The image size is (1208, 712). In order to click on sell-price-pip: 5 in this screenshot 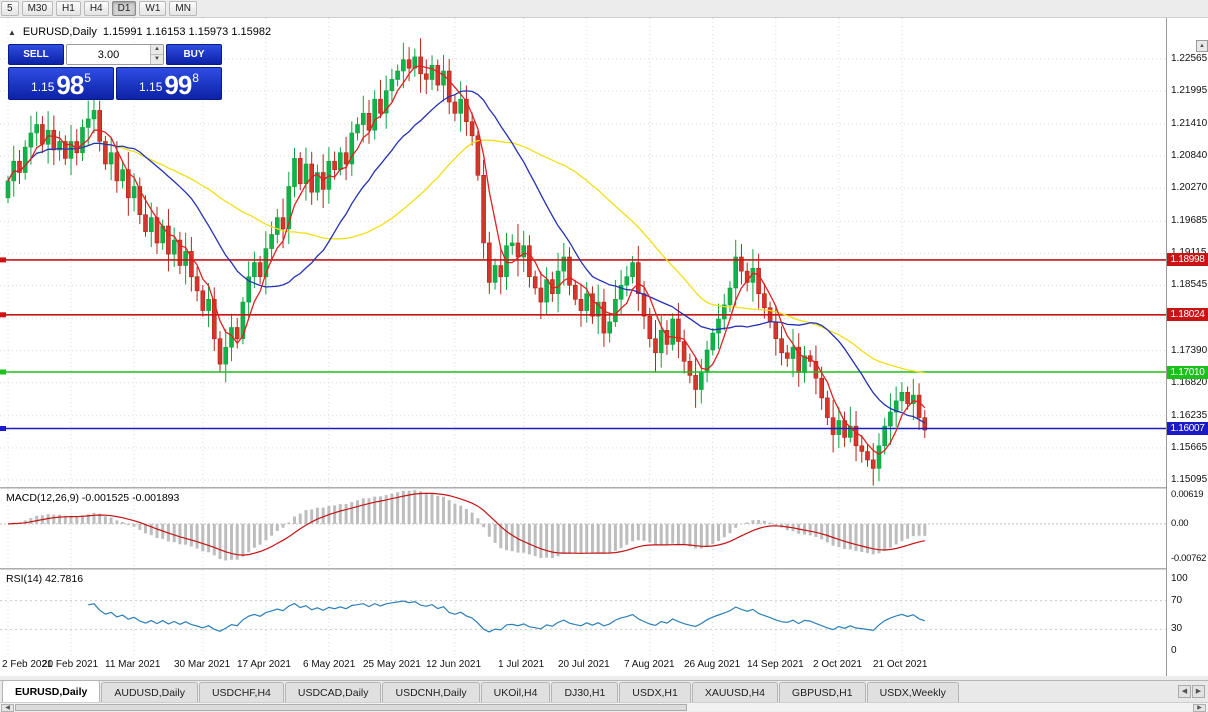, I will do `click(87, 78)`.